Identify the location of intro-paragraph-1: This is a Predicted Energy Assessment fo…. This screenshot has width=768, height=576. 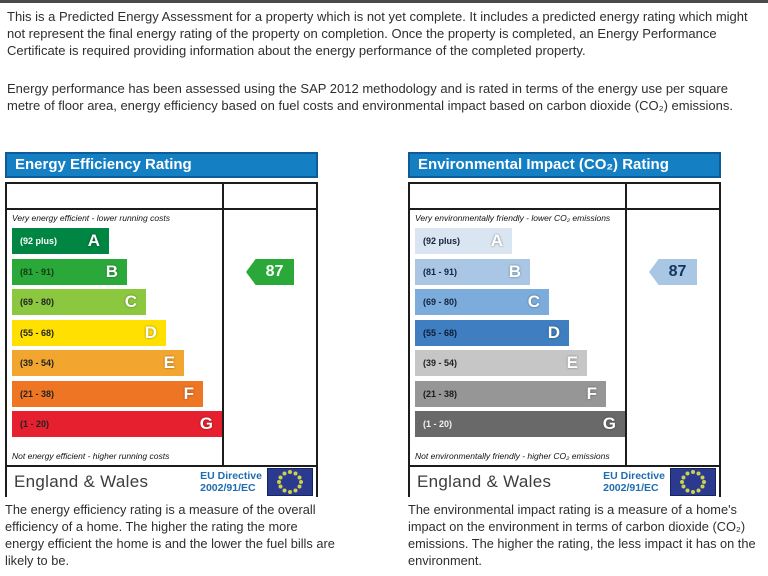
(377, 33).